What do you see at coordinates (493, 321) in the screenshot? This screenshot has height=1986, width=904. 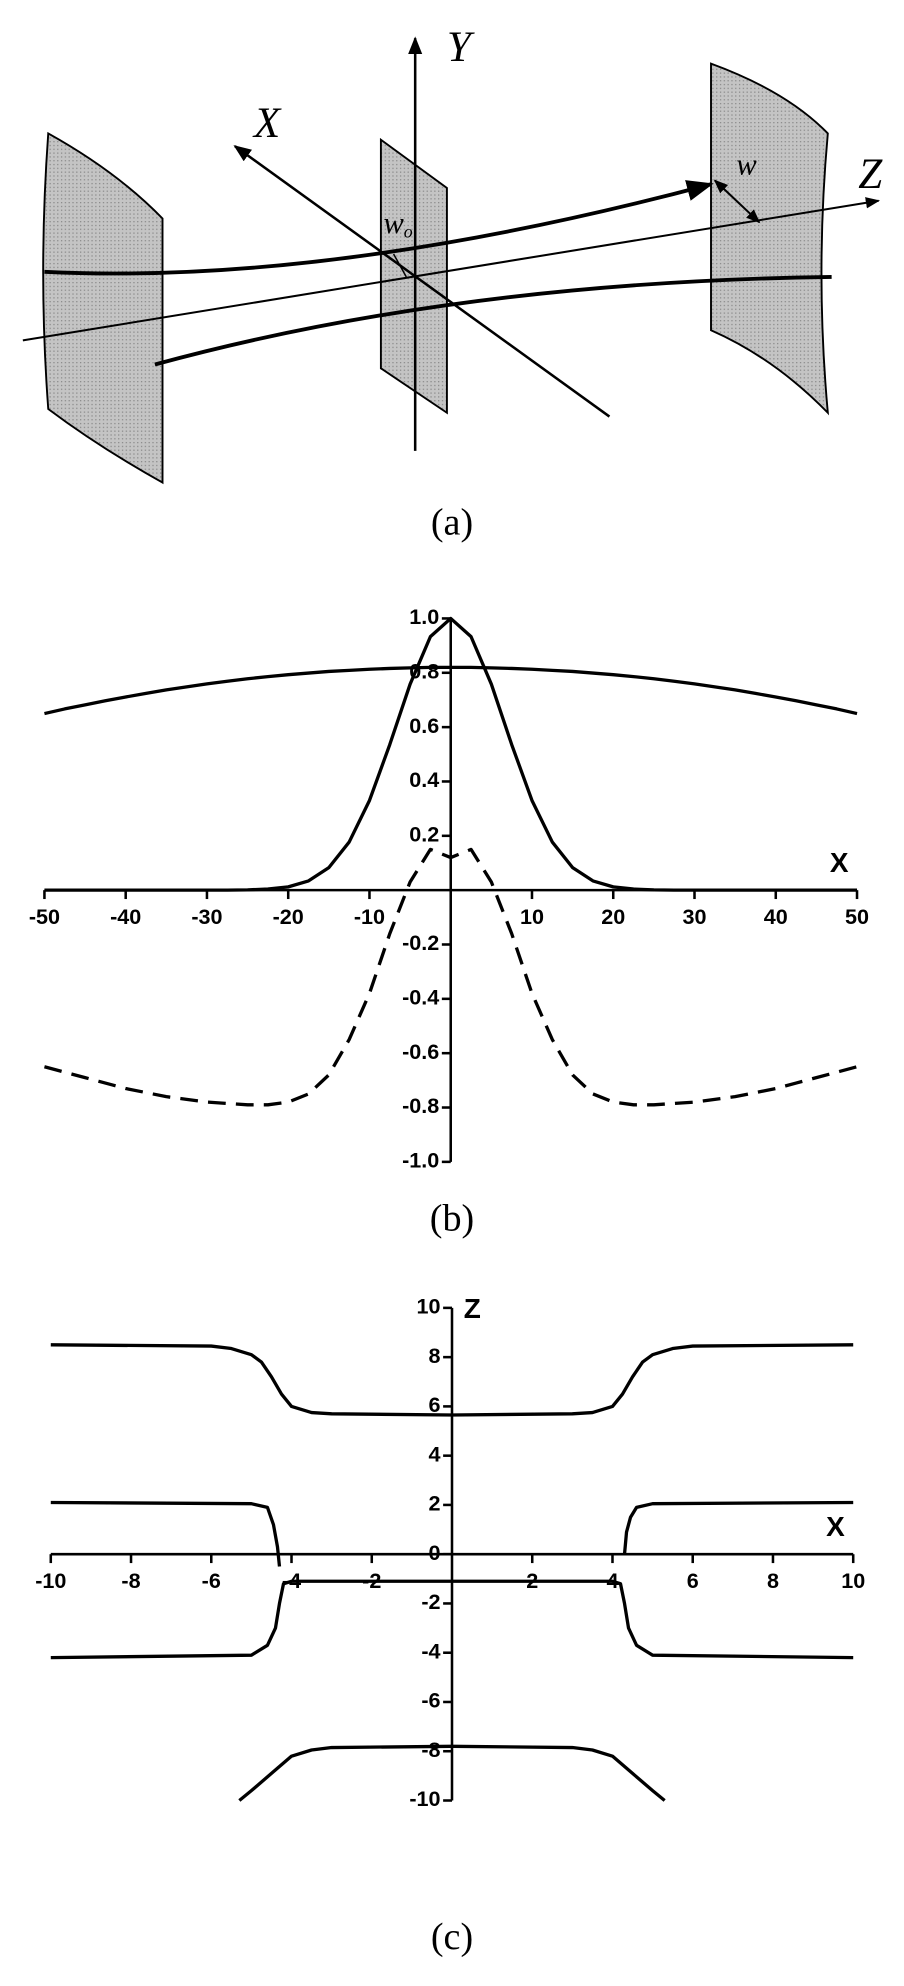 I see `beam-lower-edge` at bounding box center [493, 321].